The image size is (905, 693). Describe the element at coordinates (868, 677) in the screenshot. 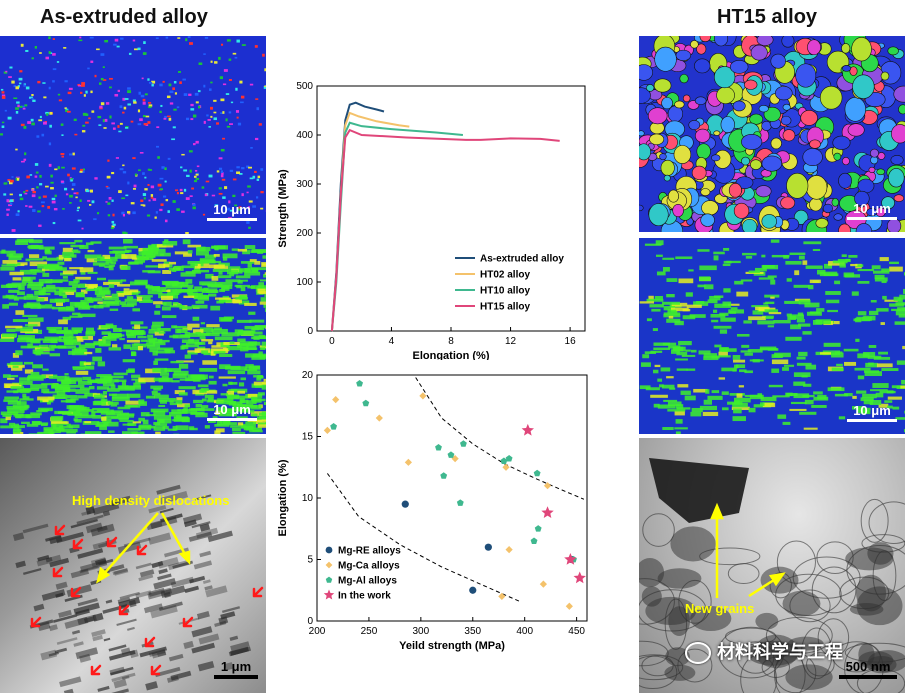

I see `right-tem-scale-line` at that location.